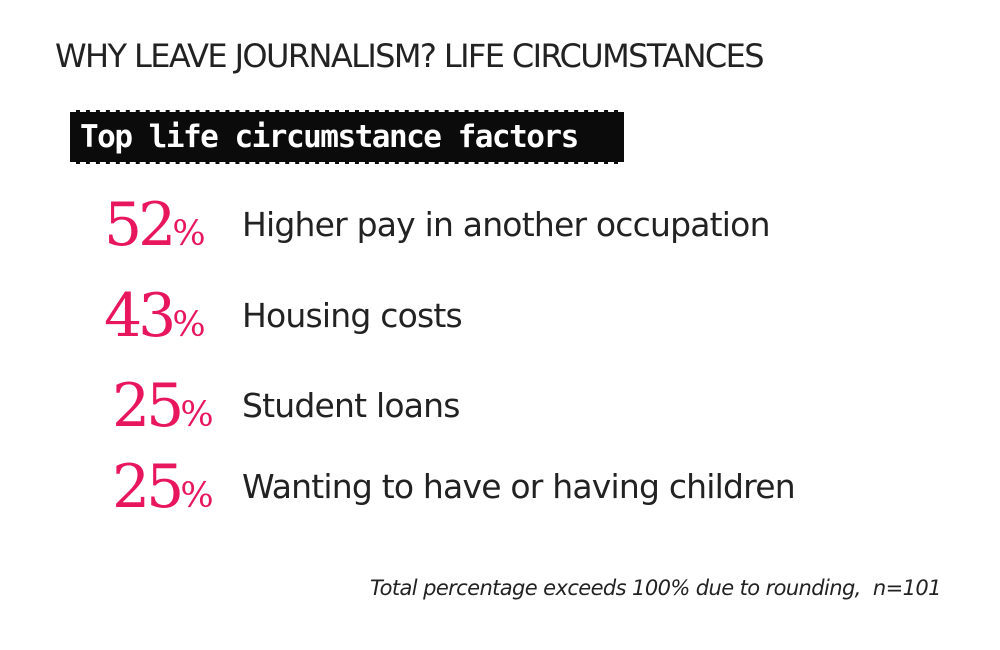 This screenshot has height=650, width=1000. I want to click on factor-percent-value: 52, so click(140, 225).